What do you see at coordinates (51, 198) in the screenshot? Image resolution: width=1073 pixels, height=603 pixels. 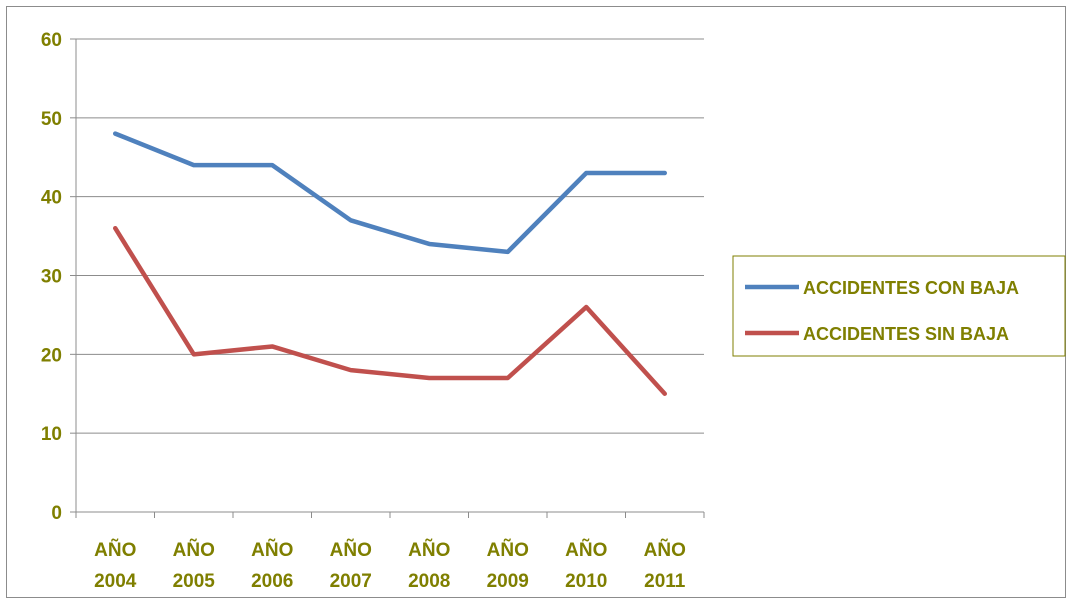 I see `y-tick-label: 40` at bounding box center [51, 198].